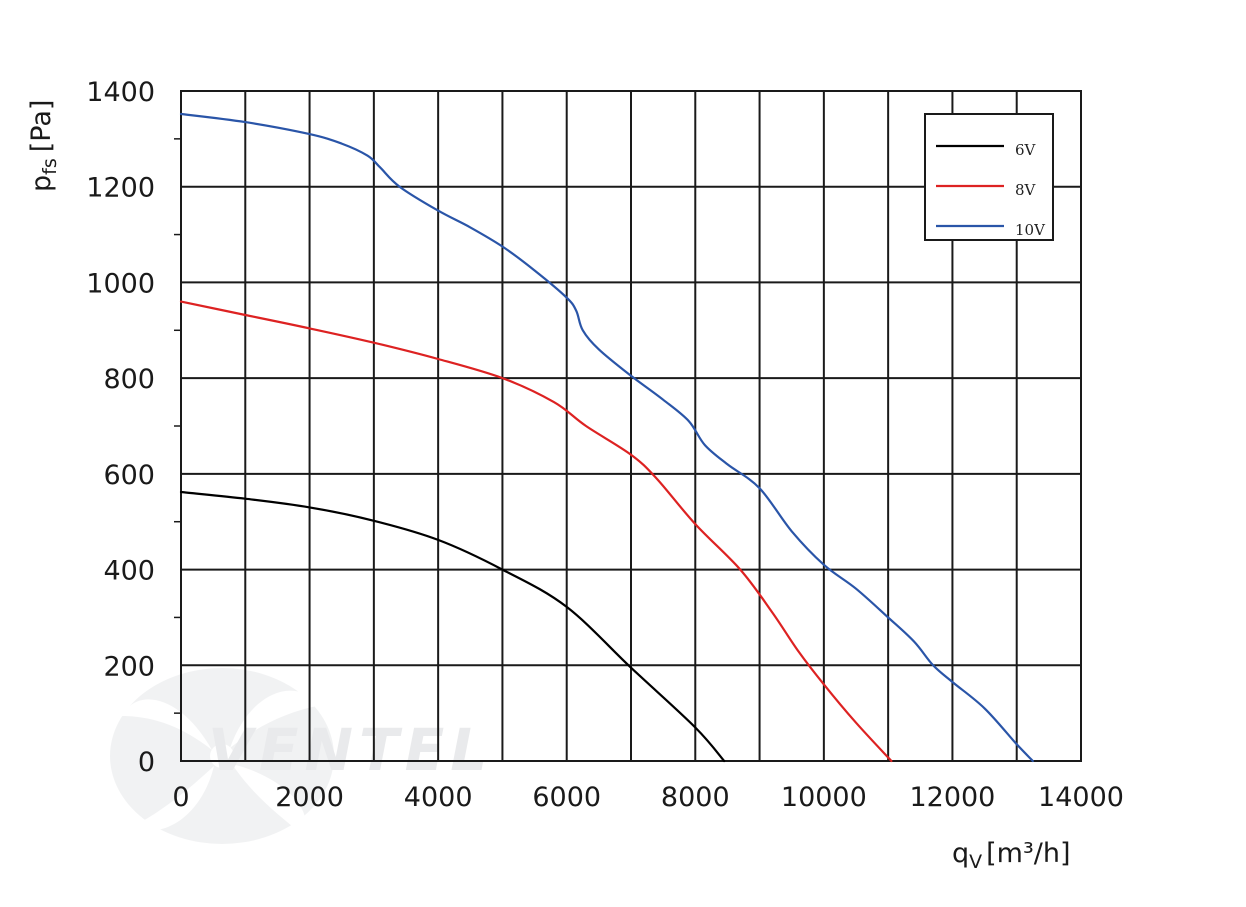 The height and width of the screenshot is (907, 1246). I want to click on y-tick-label: 400, so click(129, 571).